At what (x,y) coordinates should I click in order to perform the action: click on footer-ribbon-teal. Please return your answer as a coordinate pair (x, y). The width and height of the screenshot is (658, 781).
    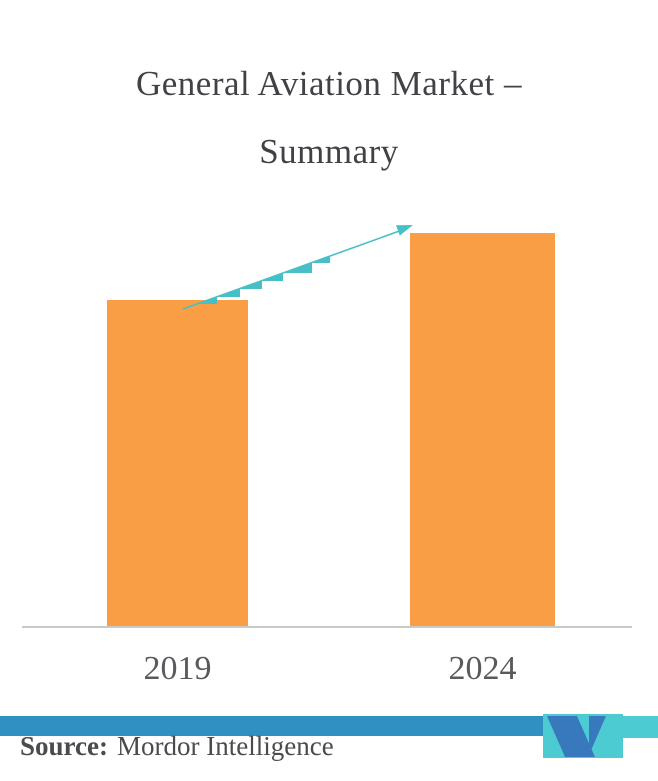
    Looking at the image, I should click on (638, 727).